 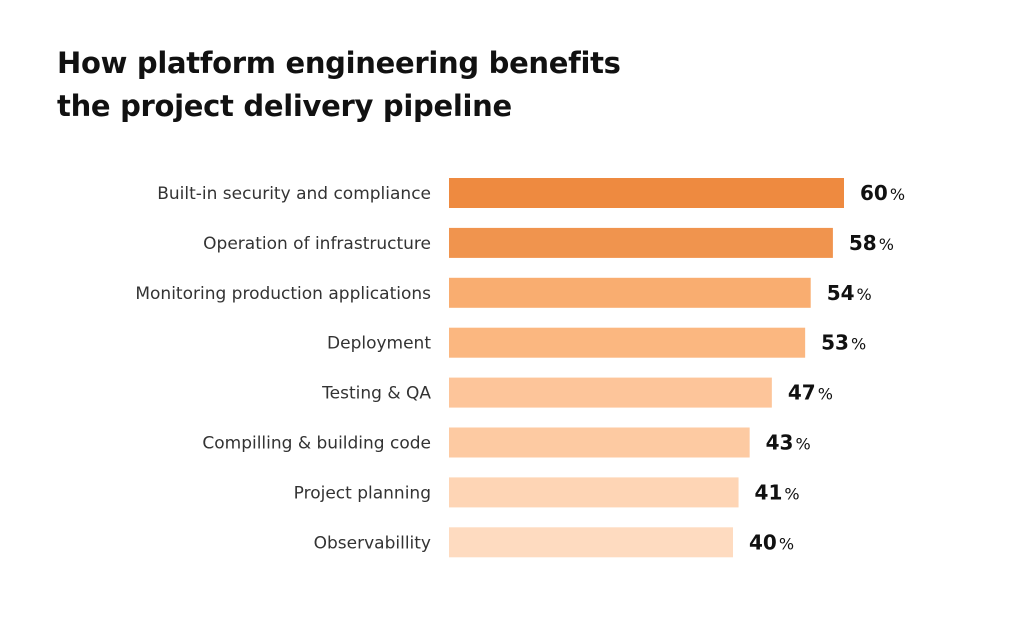 I want to click on title-line-1: How platform engineering benefits, so click(x=339, y=63).